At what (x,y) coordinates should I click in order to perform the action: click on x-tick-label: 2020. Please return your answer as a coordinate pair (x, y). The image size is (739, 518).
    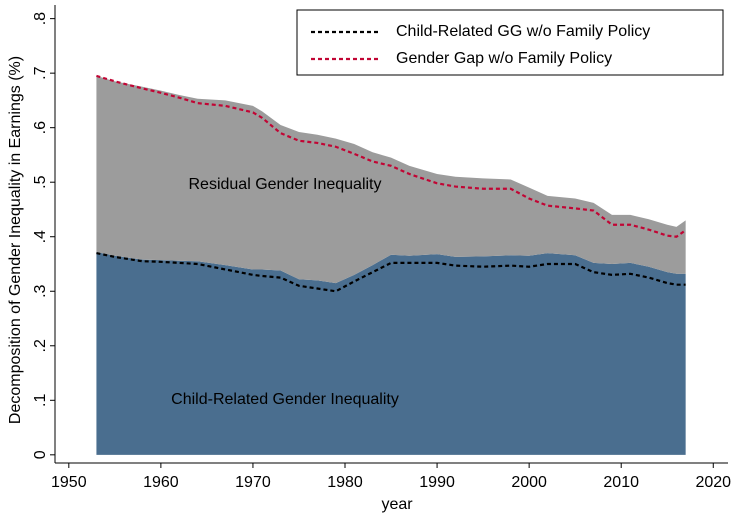
    Looking at the image, I should click on (713, 482).